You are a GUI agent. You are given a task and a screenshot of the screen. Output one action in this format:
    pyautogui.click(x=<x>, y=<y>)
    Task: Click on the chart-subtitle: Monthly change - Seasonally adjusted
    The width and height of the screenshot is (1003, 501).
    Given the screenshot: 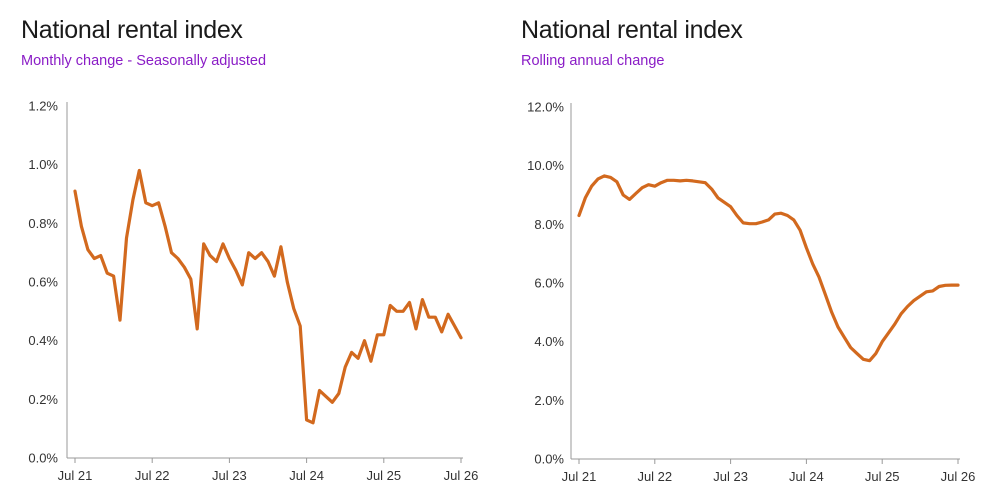 What is the action you would take?
    pyautogui.click(x=144, y=61)
    